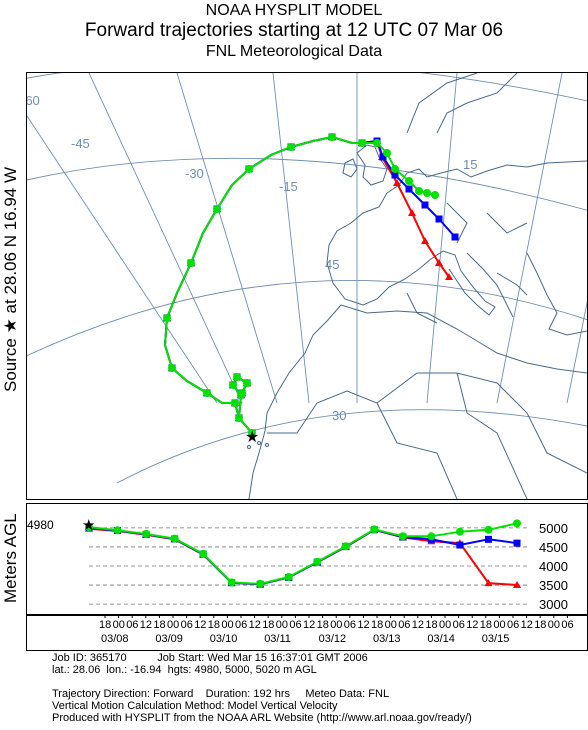  I want to click on date-tick-label: 03/11, so click(277, 639).